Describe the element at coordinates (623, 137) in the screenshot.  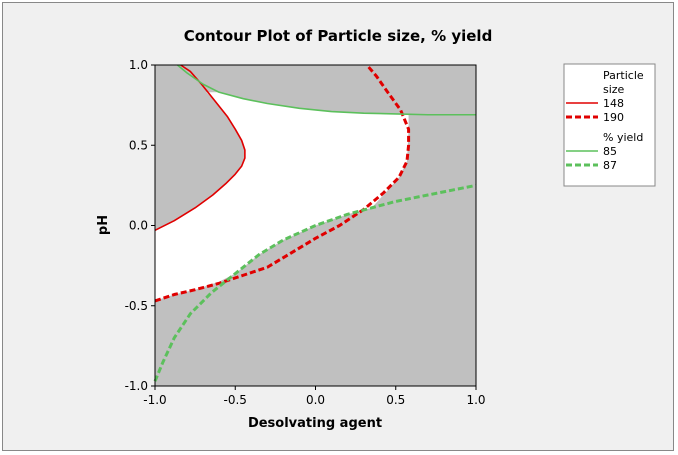
I see `legend-group-title: % yield` at that location.